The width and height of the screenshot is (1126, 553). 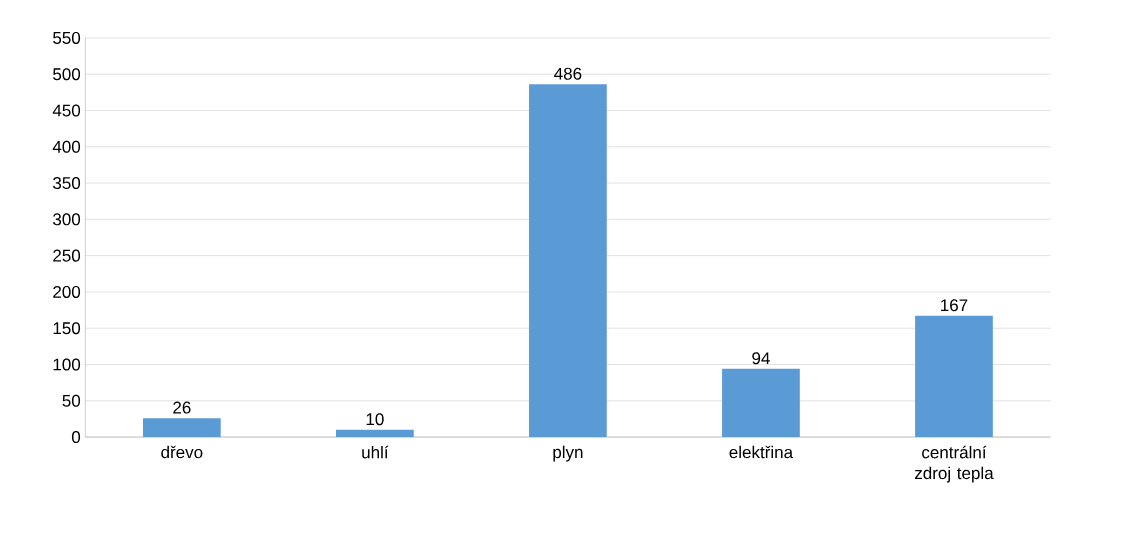 I want to click on data-label: 167, so click(x=954, y=305).